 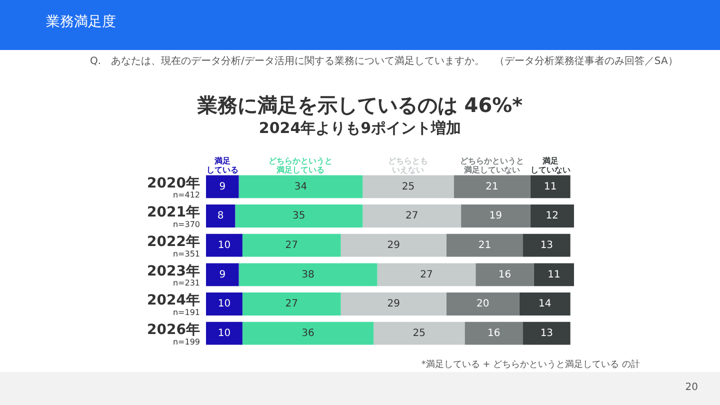 I want to click on text: 20, so click(x=691, y=387).